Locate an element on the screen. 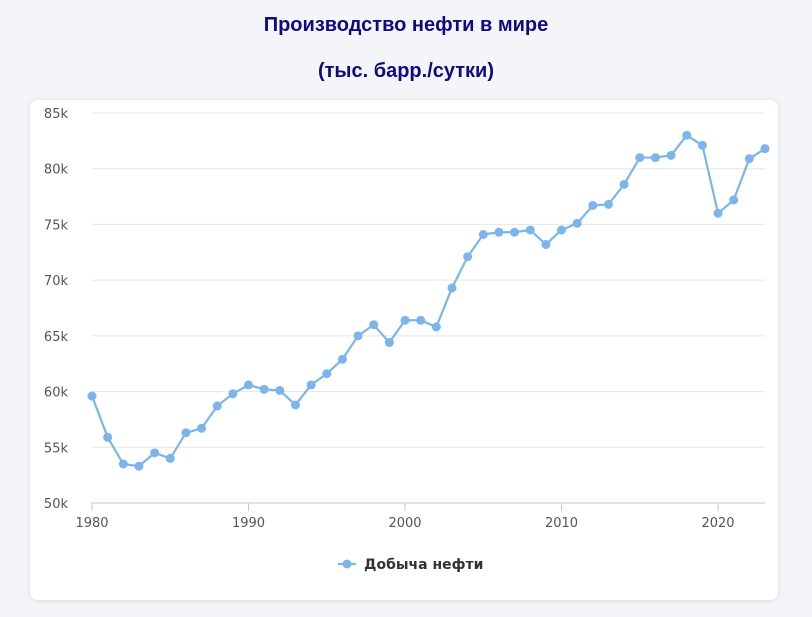 The image size is (812, 617). data-point-2003 is located at coordinates (452, 288).